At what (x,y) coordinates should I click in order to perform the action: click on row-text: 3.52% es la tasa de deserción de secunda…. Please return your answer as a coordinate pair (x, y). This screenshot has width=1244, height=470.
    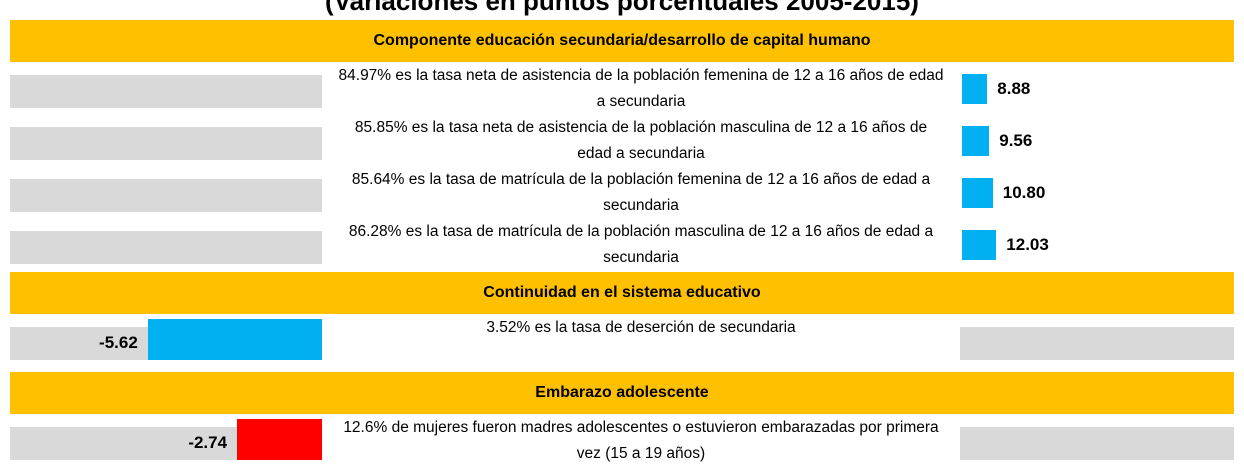
    Looking at the image, I should click on (641, 327).